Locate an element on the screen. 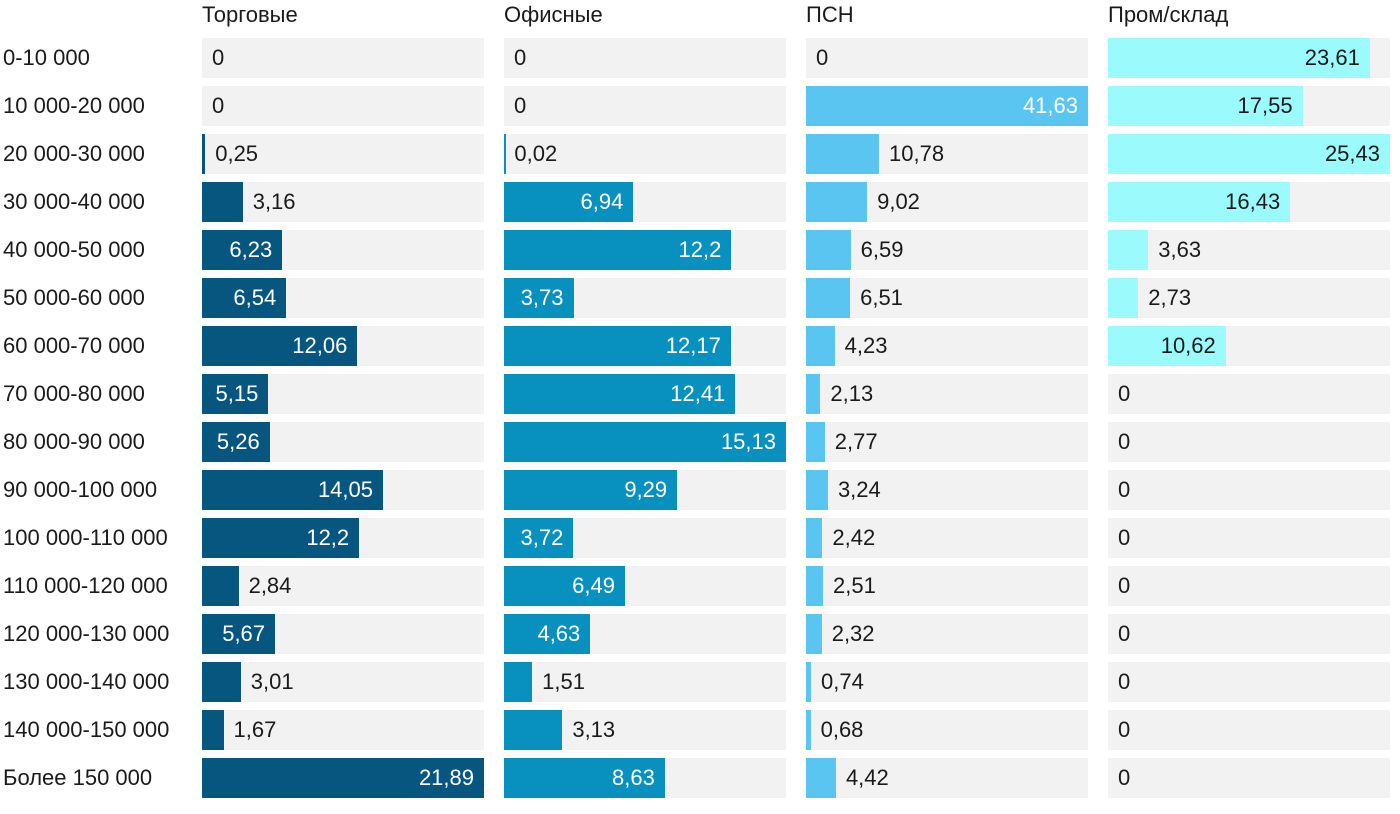  data-label: 6,54 is located at coordinates (255, 297).